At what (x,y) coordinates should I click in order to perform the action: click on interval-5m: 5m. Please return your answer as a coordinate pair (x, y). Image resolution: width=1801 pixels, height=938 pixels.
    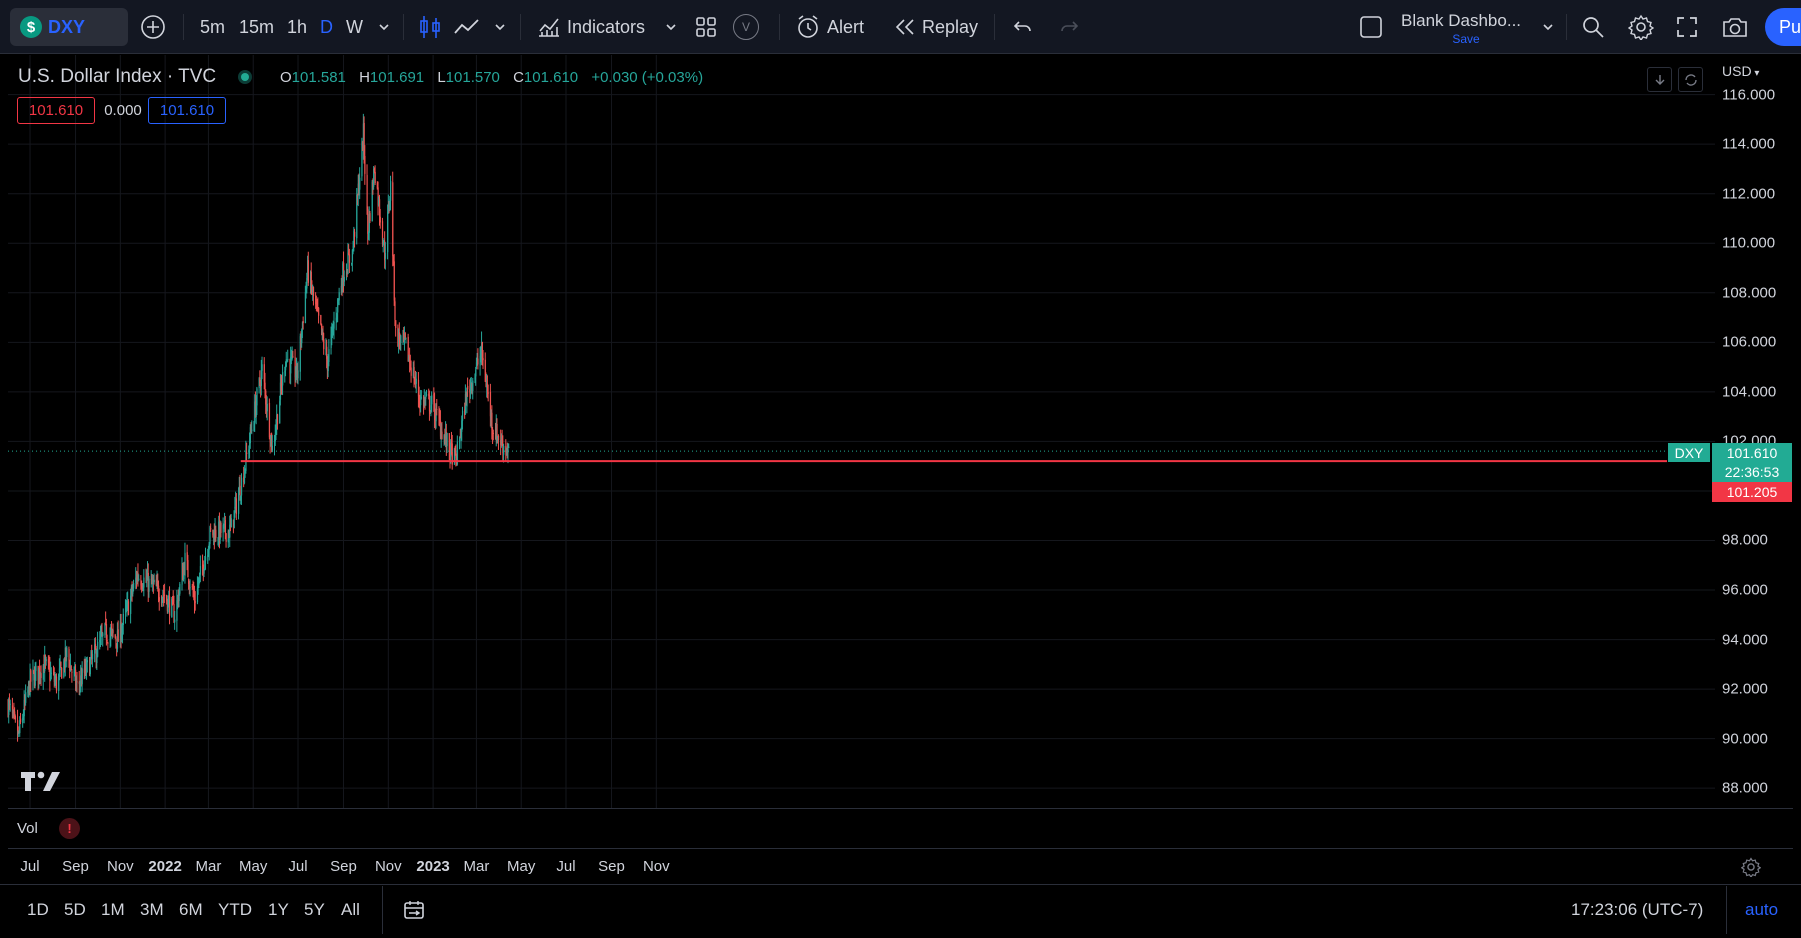
    Looking at the image, I should click on (213, 26).